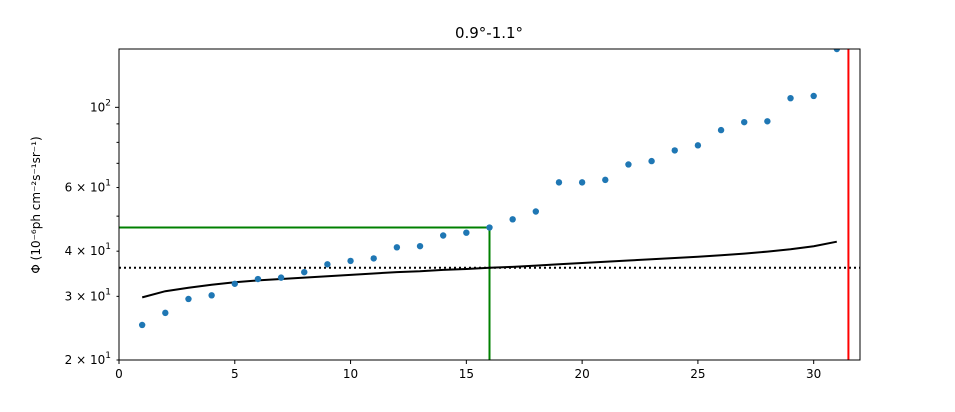  What do you see at coordinates (350, 374) in the screenshot?
I see `x-tick-label: 10` at bounding box center [350, 374].